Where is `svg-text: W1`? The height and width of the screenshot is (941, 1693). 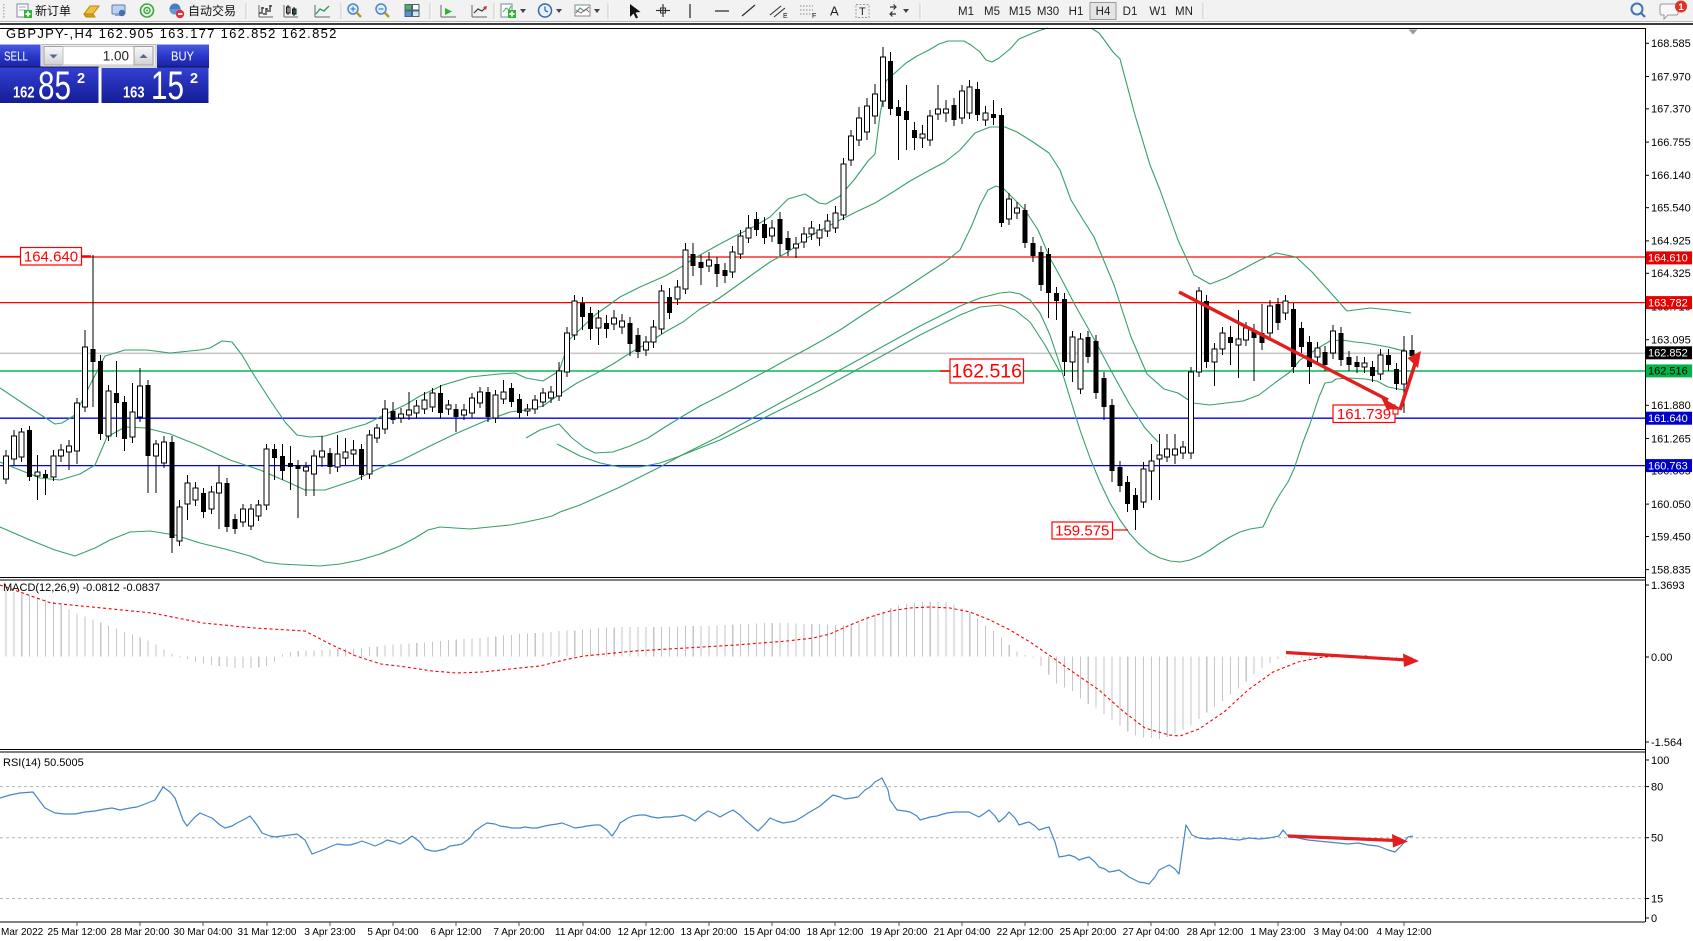 svg-text: W1 is located at coordinates (1157, 12).